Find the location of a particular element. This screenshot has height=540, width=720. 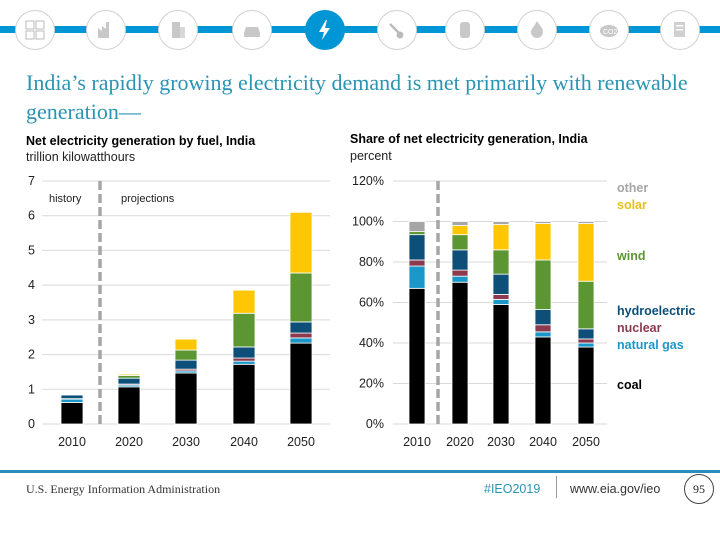

right-chart-unit: percent is located at coordinates (371, 156).